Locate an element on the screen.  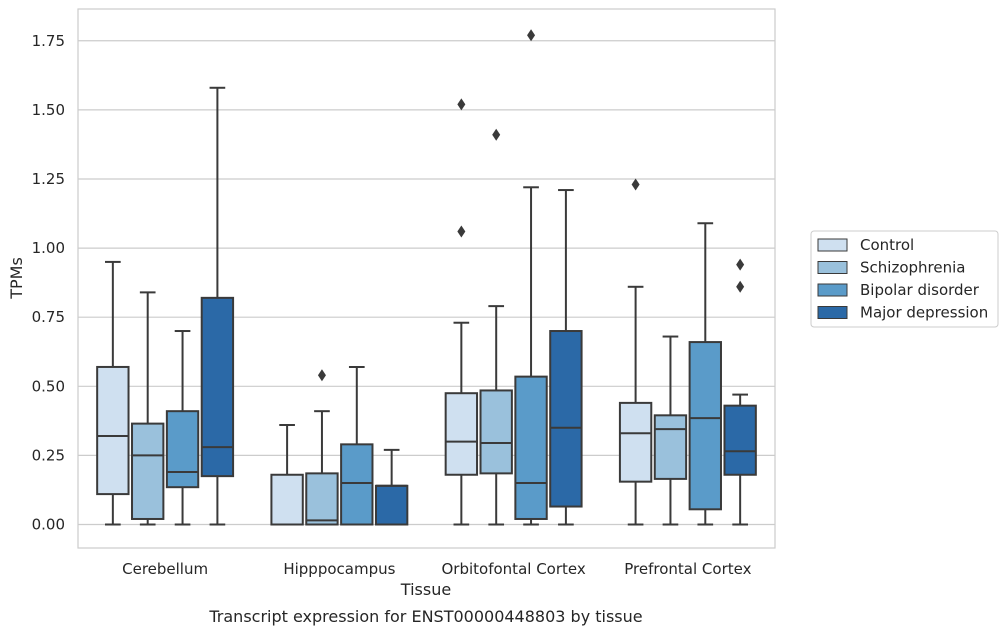
y-tick-label: 0.25 is located at coordinates (48, 455).